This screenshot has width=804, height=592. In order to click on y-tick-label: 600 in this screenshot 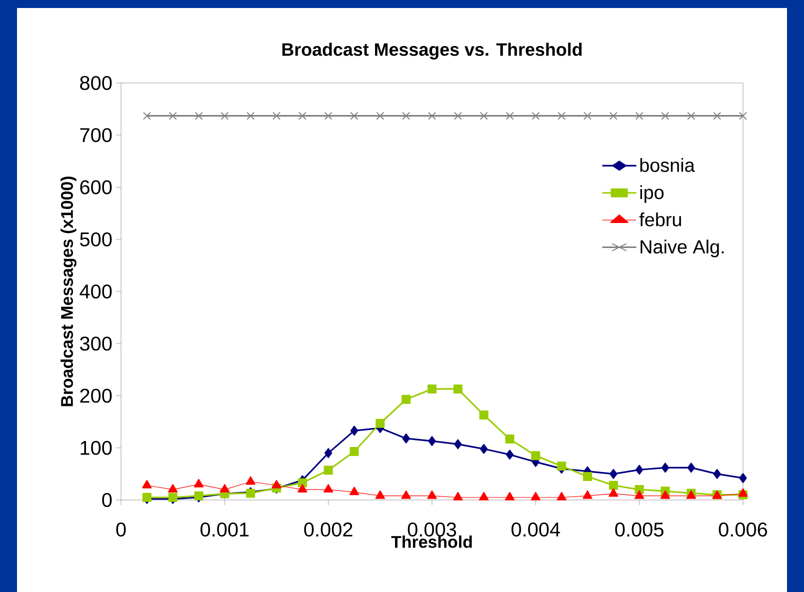, I will do `click(96, 187)`.